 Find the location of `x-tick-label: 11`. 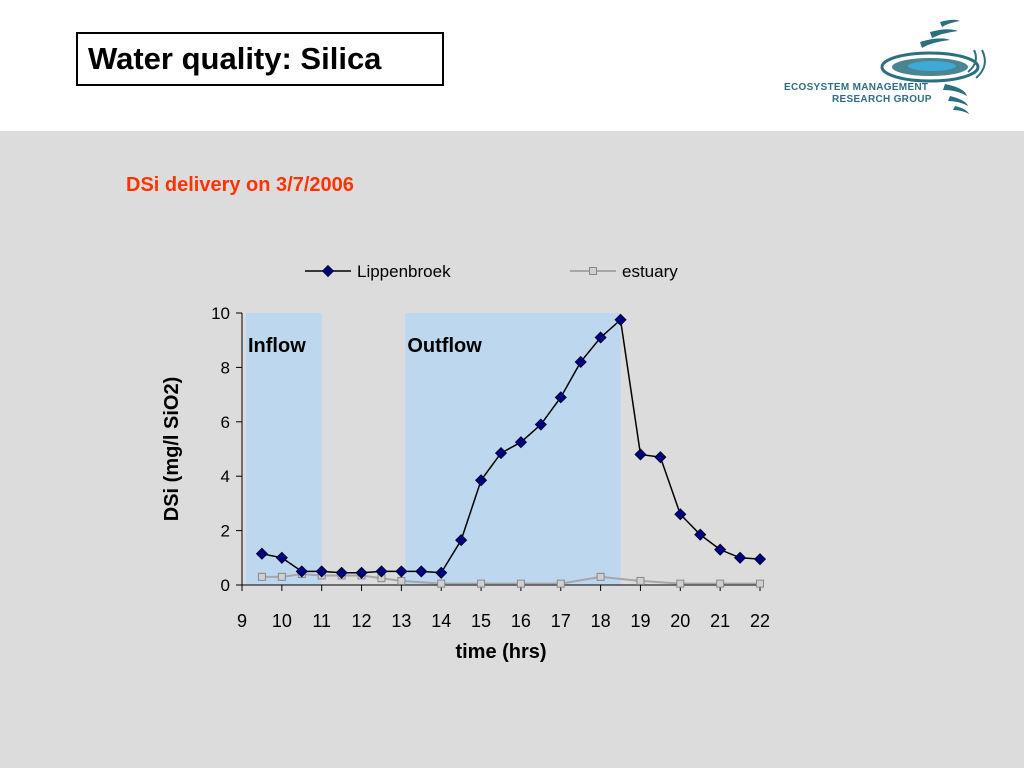

x-tick-label: 11 is located at coordinates (321, 621).